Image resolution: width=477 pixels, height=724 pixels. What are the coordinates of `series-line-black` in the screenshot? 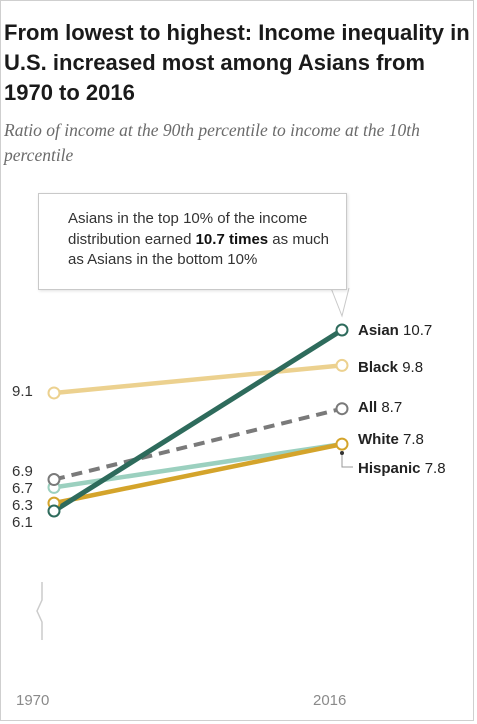 It's located at (198, 379).